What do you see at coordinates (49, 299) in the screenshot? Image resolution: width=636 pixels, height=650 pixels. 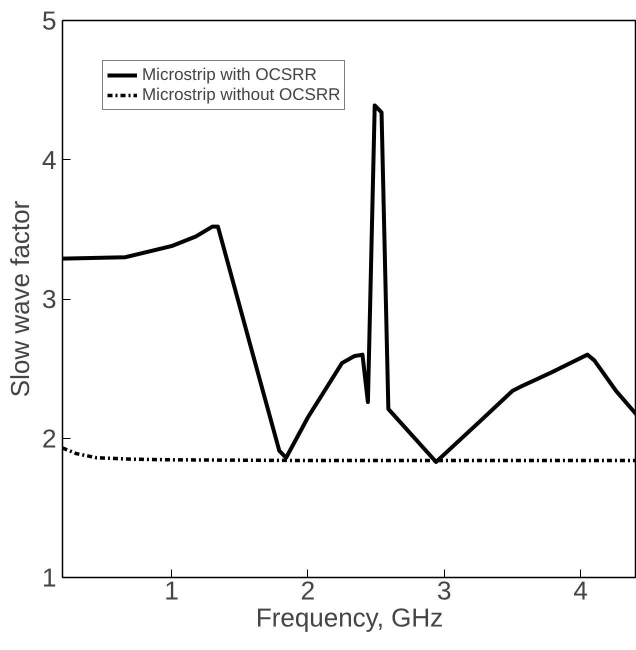 I see `y-tick-label: 3` at bounding box center [49, 299].